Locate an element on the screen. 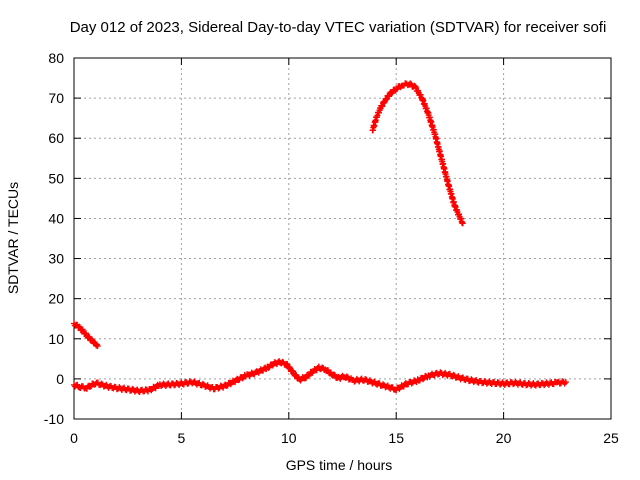 The height and width of the screenshot is (480, 640). x-tick-label: 25 is located at coordinates (611, 438).